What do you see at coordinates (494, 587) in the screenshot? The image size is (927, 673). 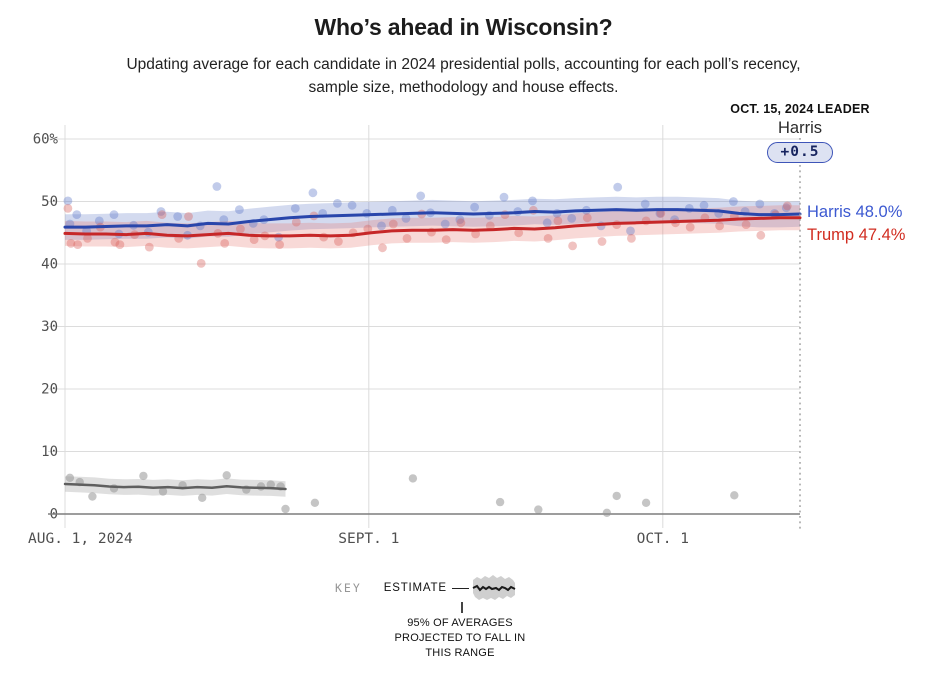 I see `key-estimate-swatch-icon` at bounding box center [494, 587].